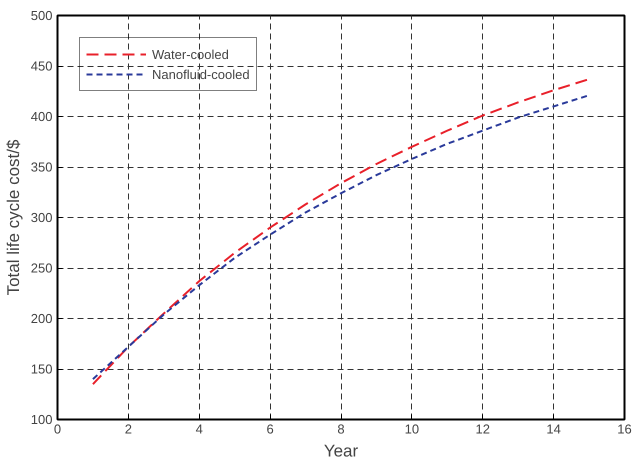 Image resolution: width=644 pixels, height=463 pixels. I want to click on y-tick-label: 100, so click(41, 419).